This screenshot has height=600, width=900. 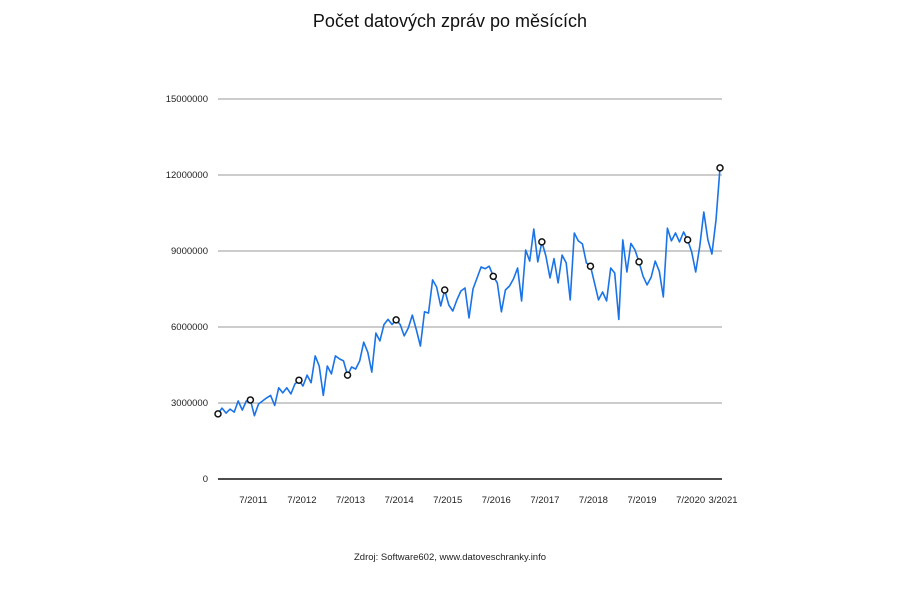 What do you see at coordinates (350, 500) in the screenshot?
I see `x-tick-label: 7/2013` at bounding box center [350, 500].